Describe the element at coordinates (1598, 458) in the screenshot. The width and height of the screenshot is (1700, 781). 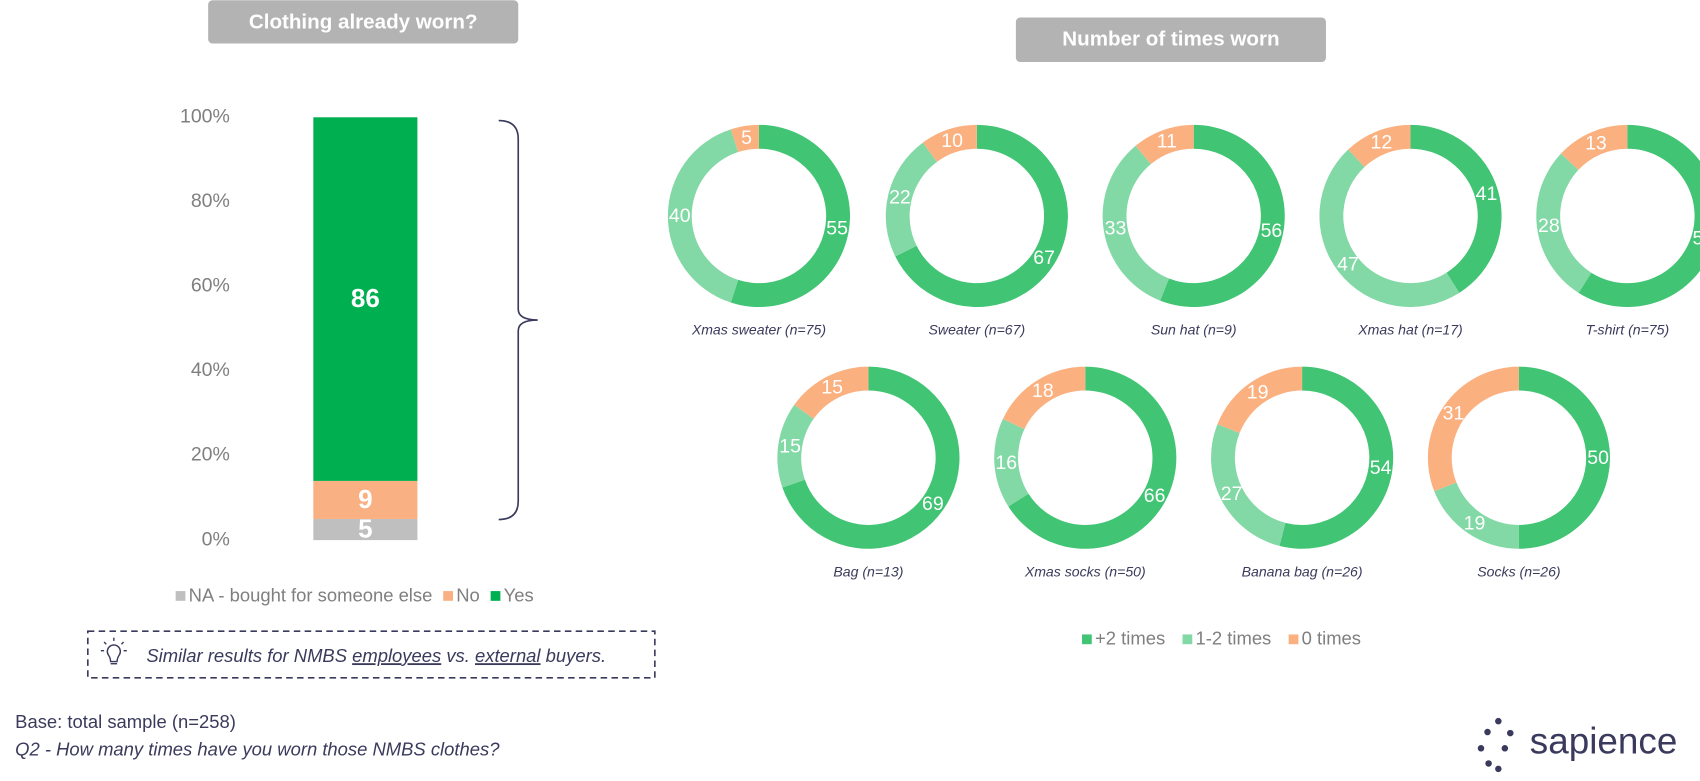
I see `value-label: 50` at that location.